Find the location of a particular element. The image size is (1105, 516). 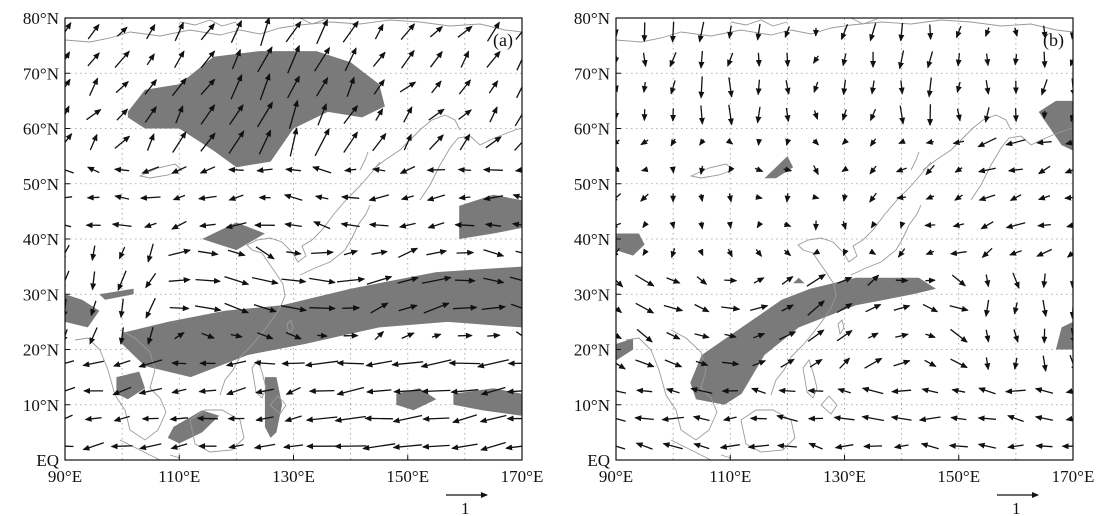

shaded-region-north-china is located at coordinates (233, 236).